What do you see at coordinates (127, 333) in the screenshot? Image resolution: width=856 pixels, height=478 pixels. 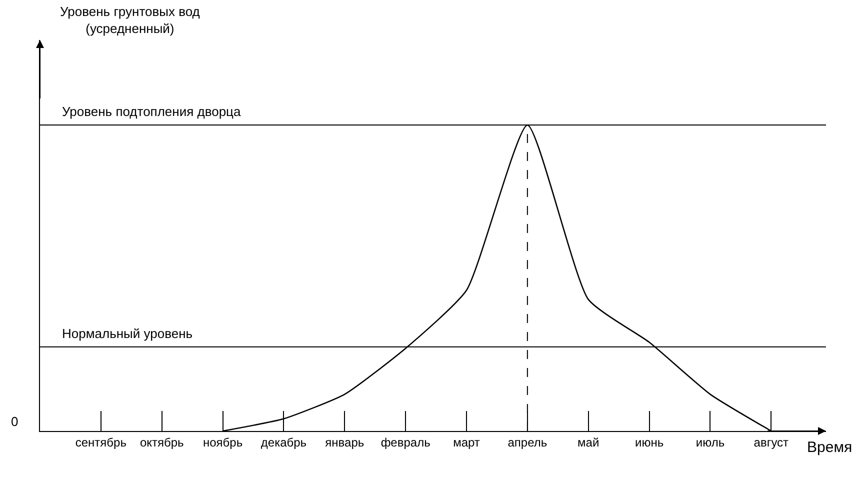 I see `ref-line-label: Нормальный уровень` at bounding box center [127, 333].